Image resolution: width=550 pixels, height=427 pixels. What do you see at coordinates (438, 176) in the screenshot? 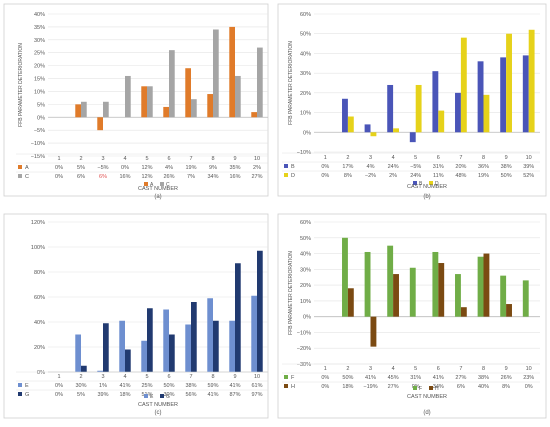
I see `data-label: 11%` at bounding box center [438, 176].